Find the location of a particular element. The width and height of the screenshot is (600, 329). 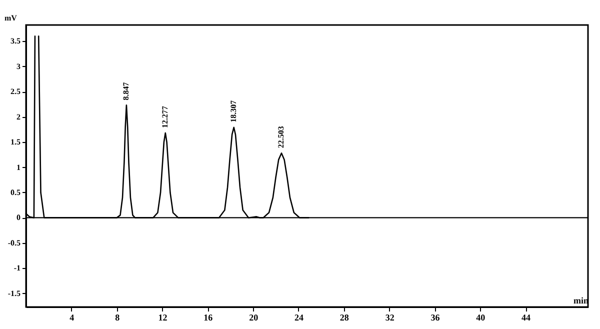

x-tick-label: 24 is located at coordinates (299, 317).